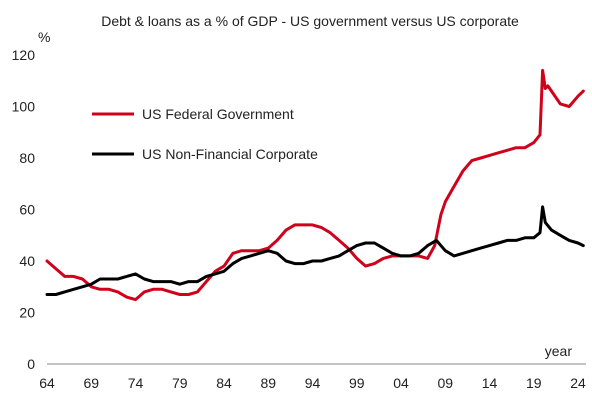 The image size is (592, 420). Describe the element at coordinates (24, 107) in the screenshot. I see `y-tick-label: 100` at that location.